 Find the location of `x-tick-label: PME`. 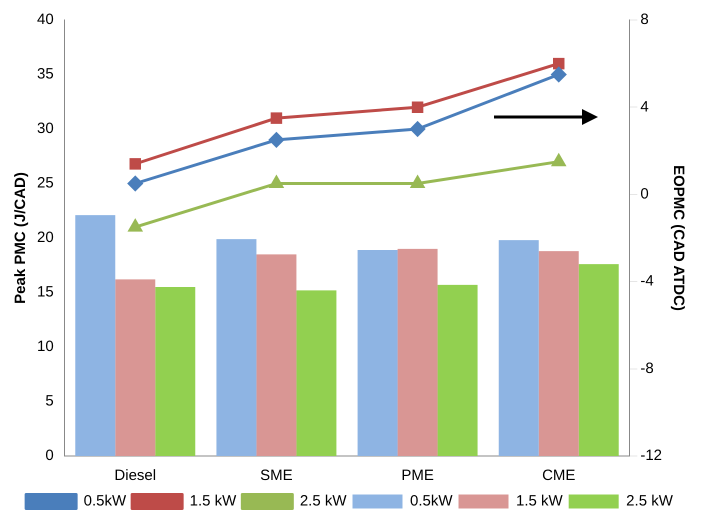

x-tick-label: PME is located at coordinates (417, 475).